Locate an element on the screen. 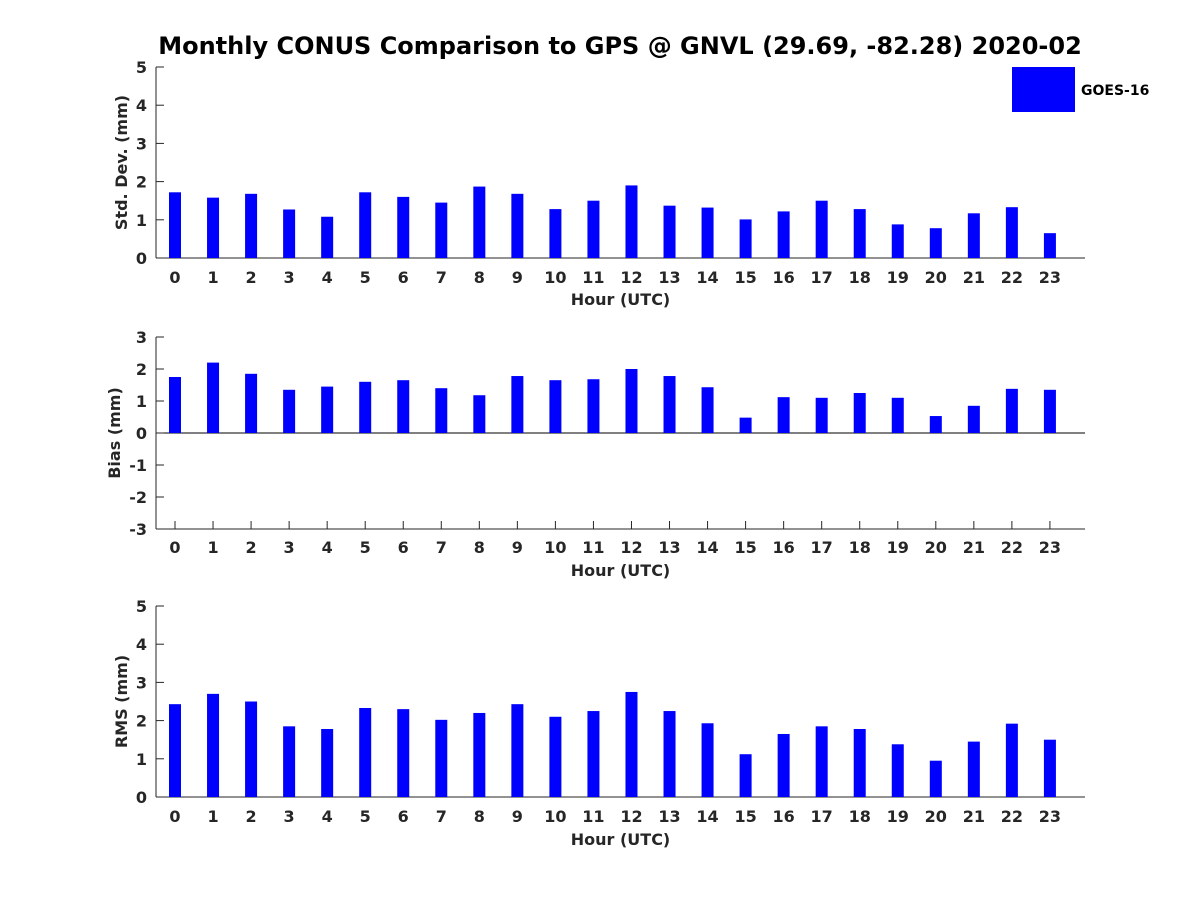 The height and width of the screenshot is (900, 1200). x-tick-label: 1 is located at coordinates (212, 816).